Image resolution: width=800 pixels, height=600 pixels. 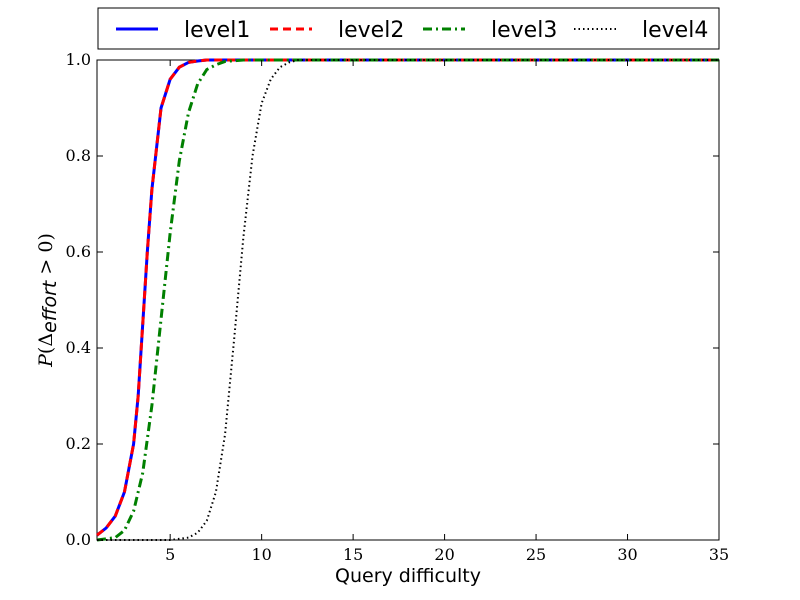 I want to click on legend-label-level3: level3, so click(x=524, y=30).